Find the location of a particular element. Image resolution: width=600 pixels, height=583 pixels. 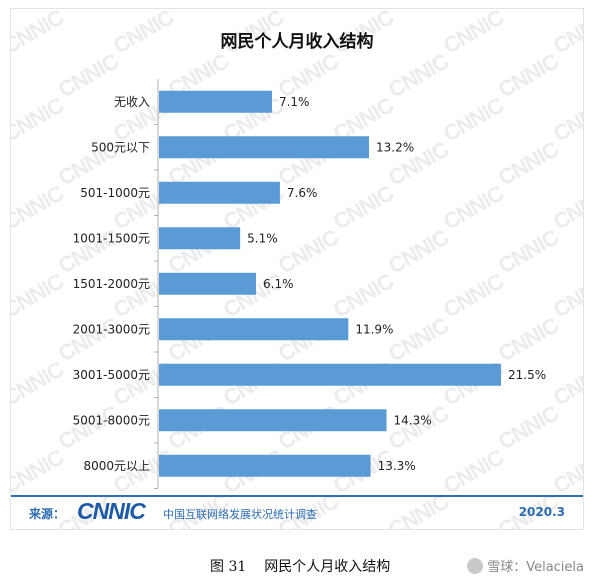

category-label: 500元以下 is located at coordinates (120, 147).